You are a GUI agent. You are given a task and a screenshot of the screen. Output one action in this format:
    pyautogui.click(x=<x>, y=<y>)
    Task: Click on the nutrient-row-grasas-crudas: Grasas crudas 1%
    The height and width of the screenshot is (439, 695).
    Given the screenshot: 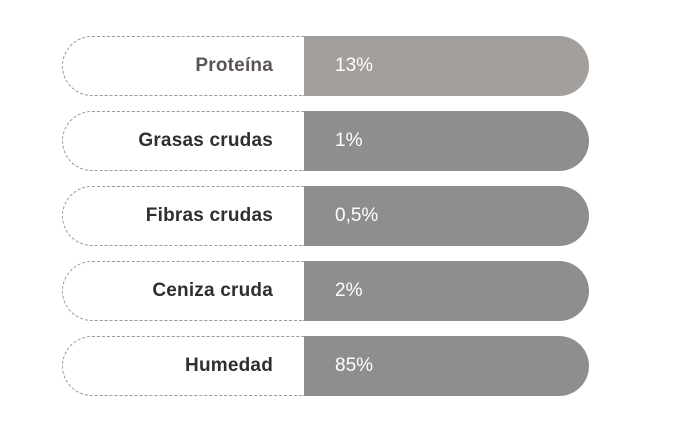 What is the action you would take?
    pyautogui.click(x=325, y=141)
    